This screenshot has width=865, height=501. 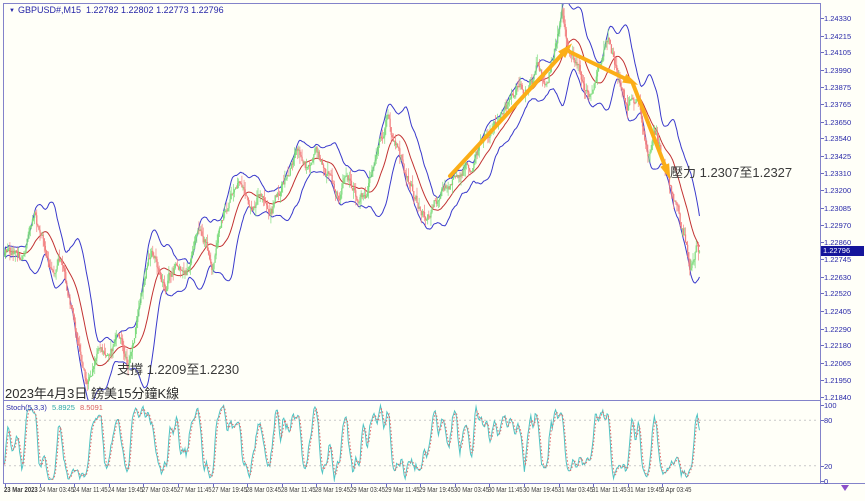 I want to click on time-tick-label: 28 Mar 03:45, so click(x=264, y=490).